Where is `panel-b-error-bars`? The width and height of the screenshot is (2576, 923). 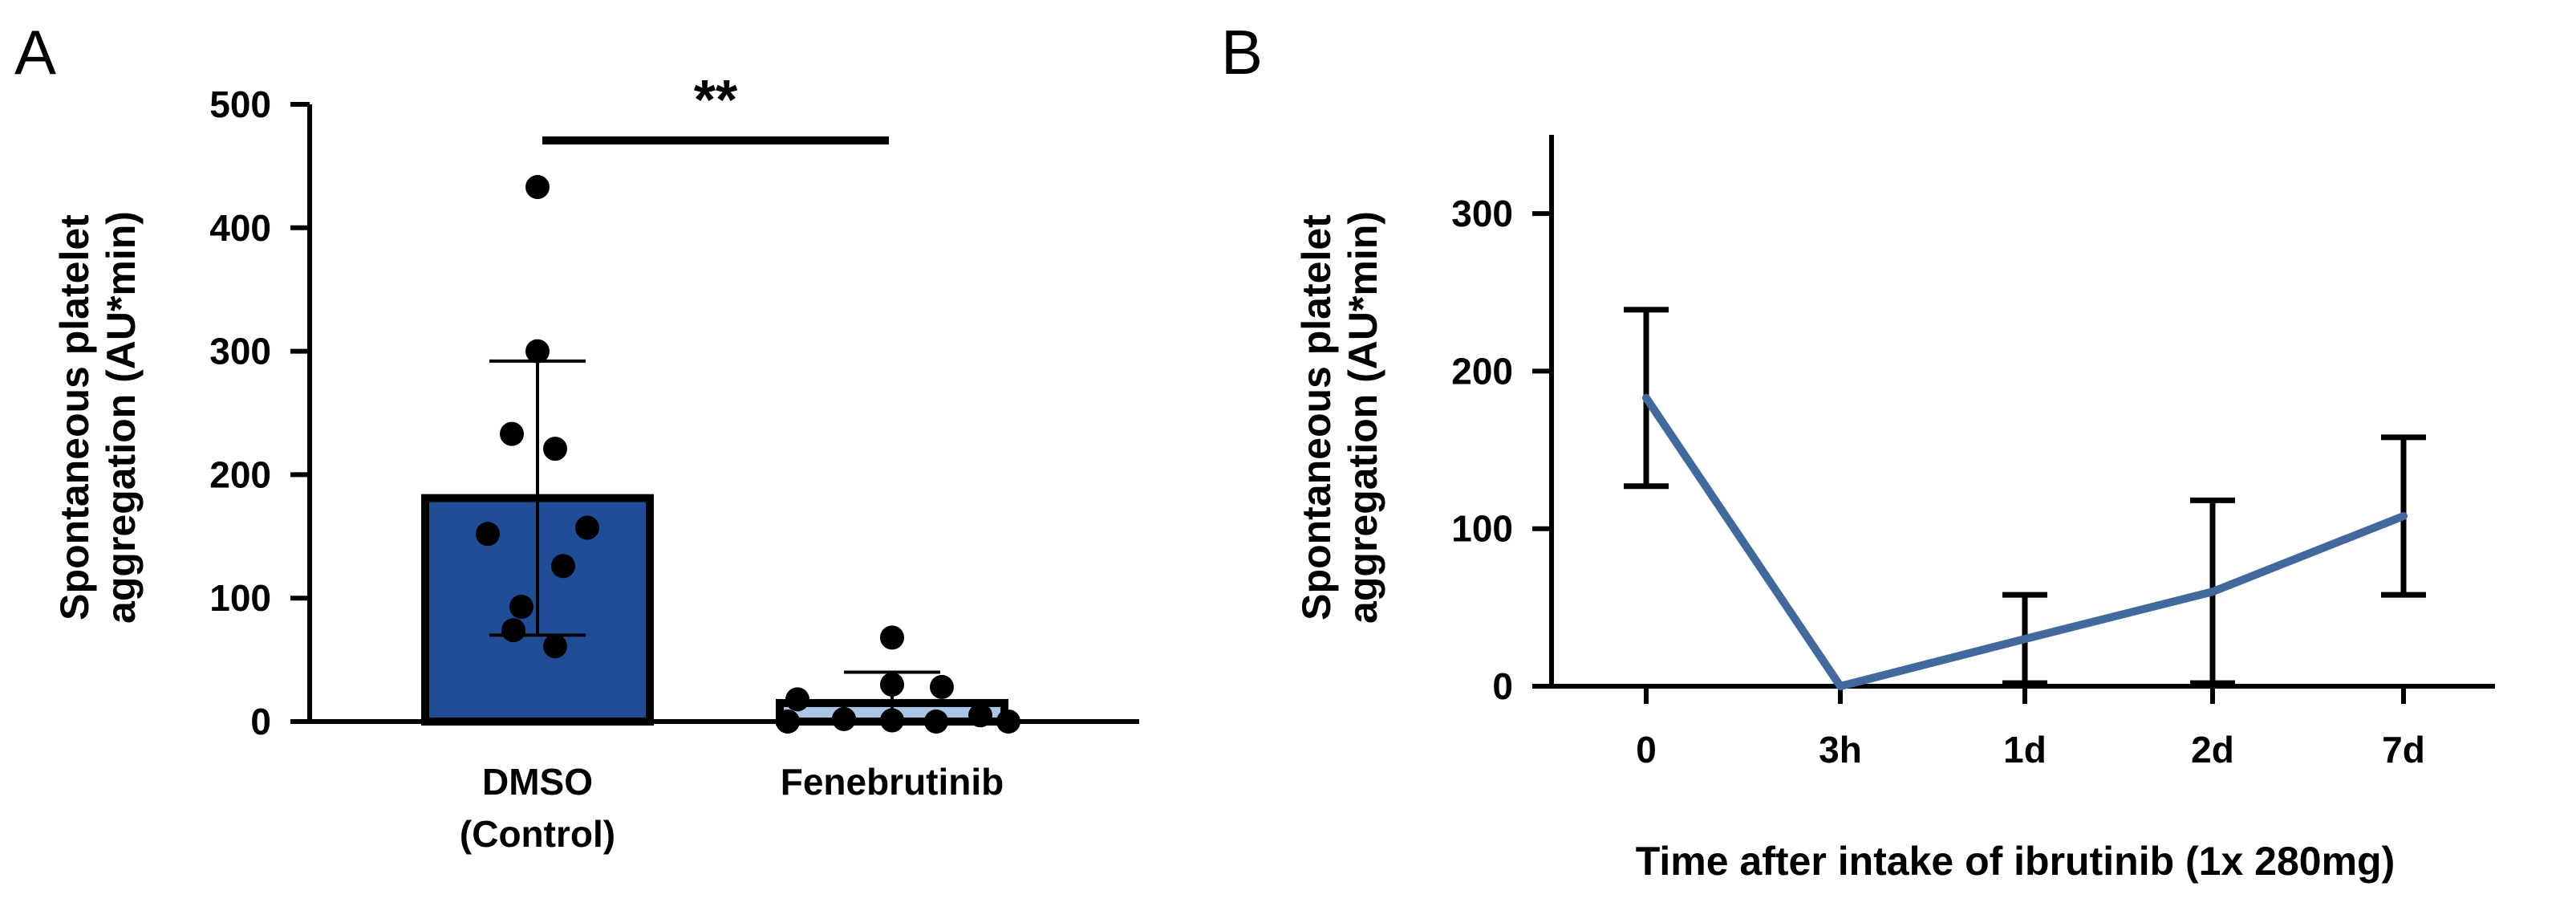 panel-b-error-bars is located at coordinates (2025, 497).